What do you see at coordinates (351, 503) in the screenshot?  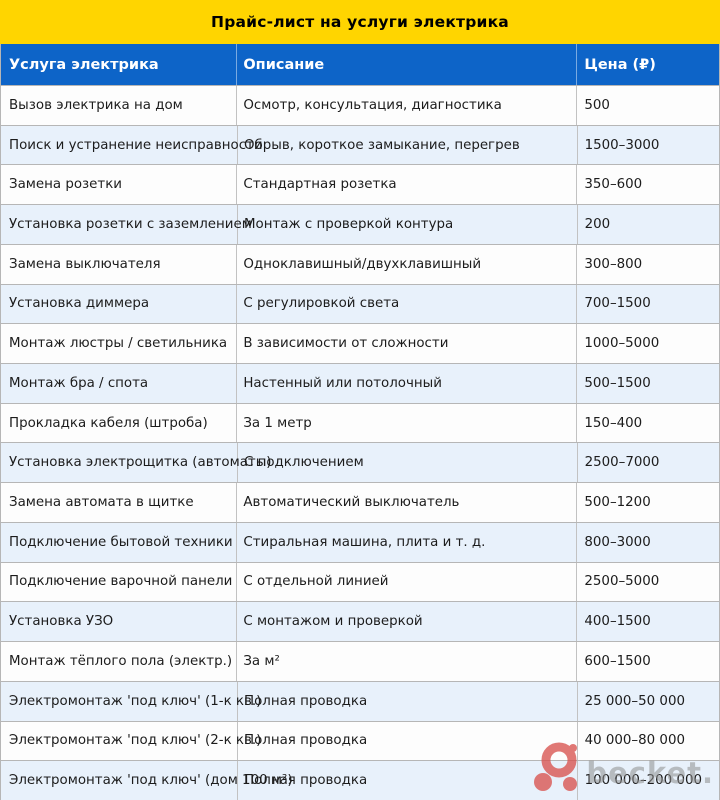 I see `service-description: Автоматический выключатель` at bounding box center [351, 503].